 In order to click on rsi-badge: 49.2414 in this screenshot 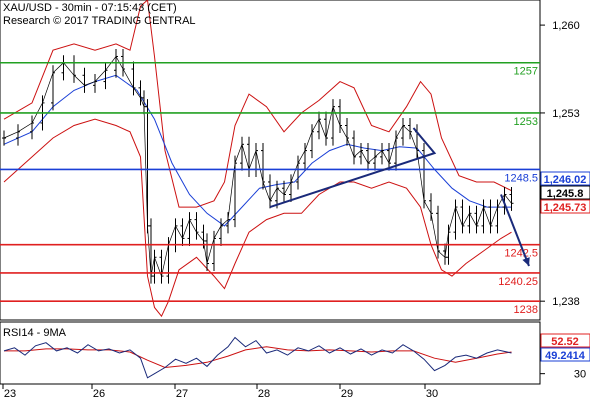, I will do `click(565, 356)`.